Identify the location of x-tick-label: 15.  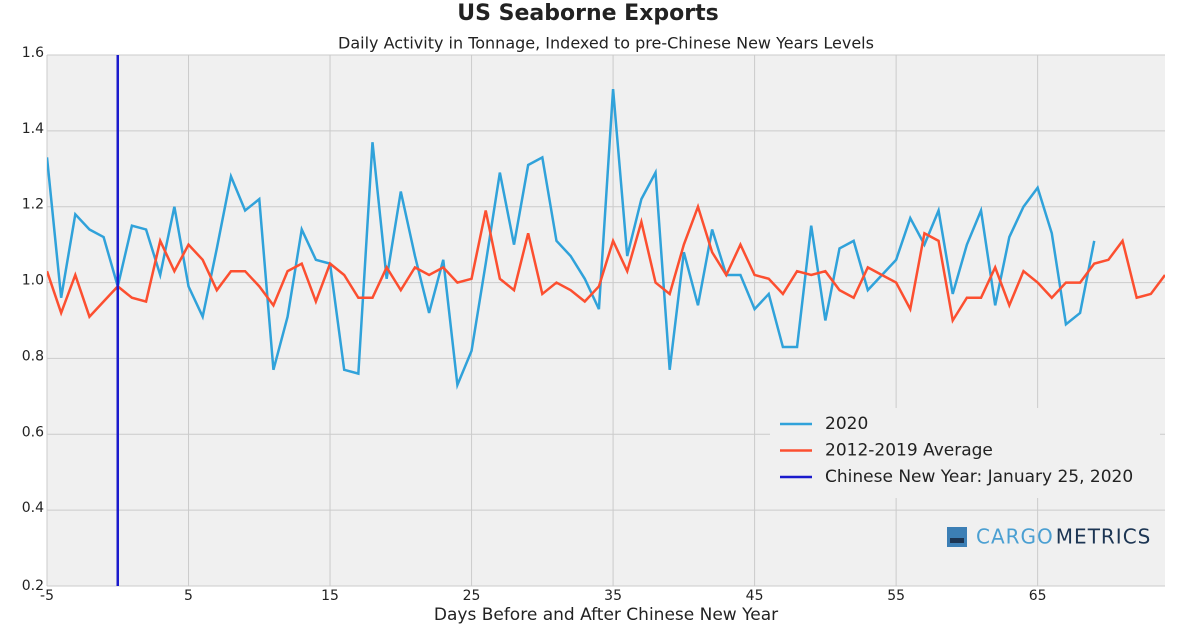
(330, 596).